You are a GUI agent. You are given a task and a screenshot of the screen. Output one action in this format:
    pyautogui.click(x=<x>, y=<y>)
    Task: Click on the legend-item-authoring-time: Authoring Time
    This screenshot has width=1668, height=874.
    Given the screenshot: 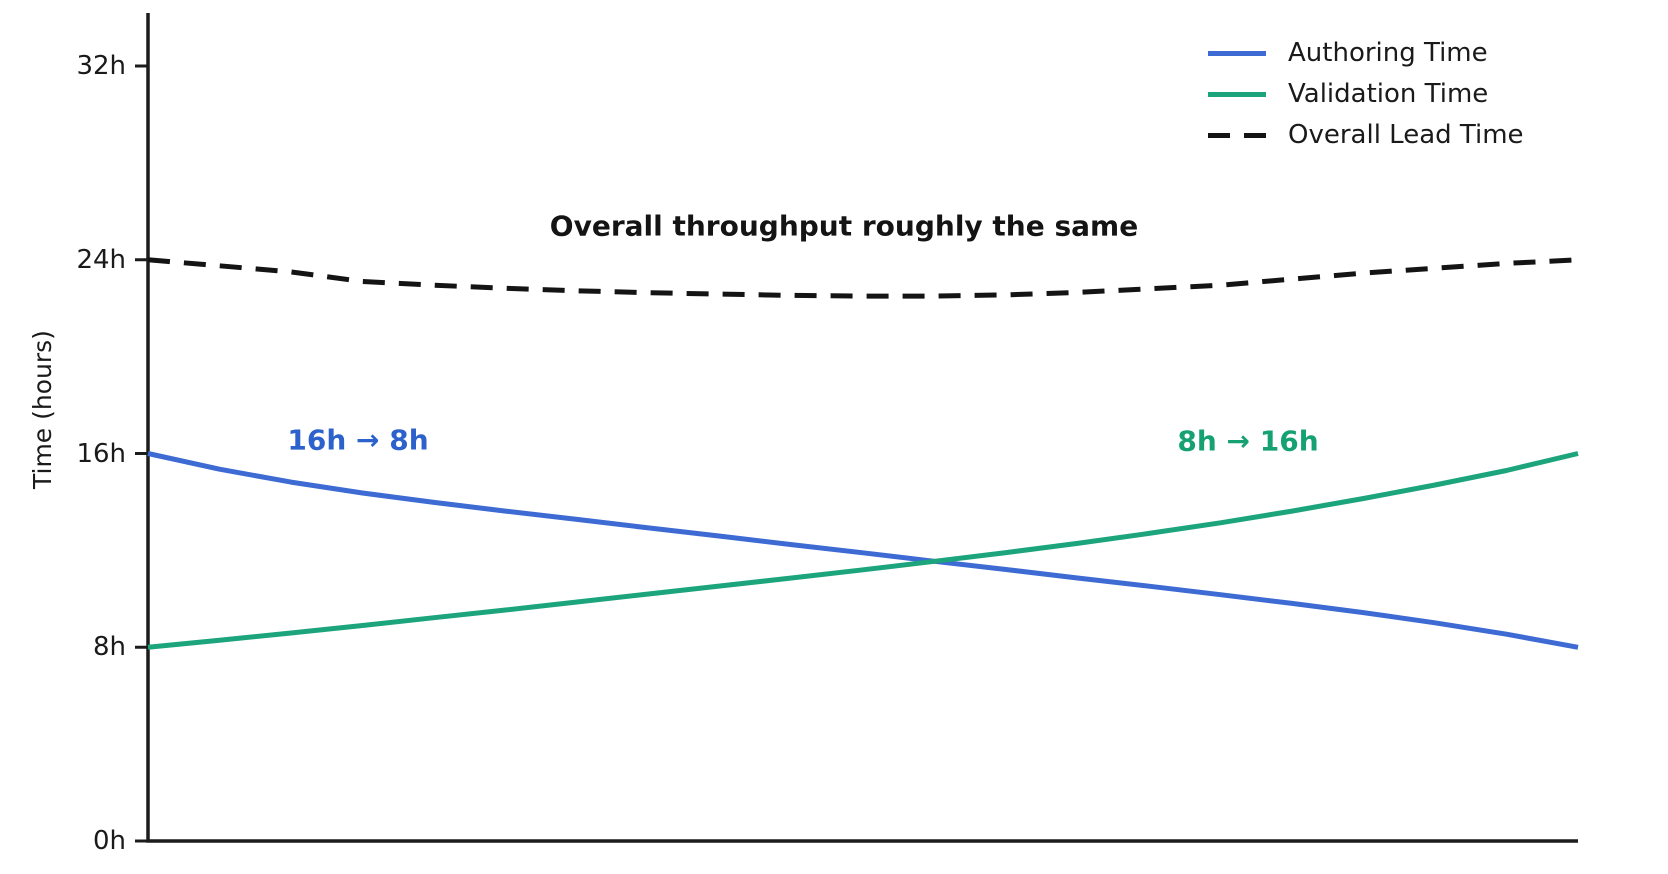 What is the action you would take?
    pyautogui.click(x=1366, y=53)
    